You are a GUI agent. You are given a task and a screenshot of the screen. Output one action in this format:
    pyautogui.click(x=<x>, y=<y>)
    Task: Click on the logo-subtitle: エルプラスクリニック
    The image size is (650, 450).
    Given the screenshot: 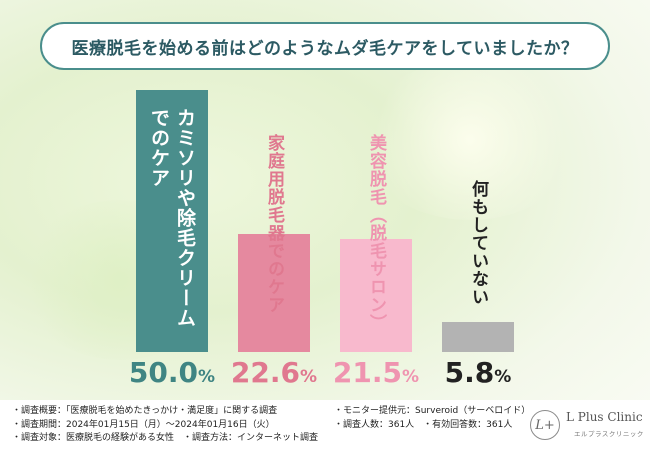 What is the action you would take?
    pyautogui.click(x=609, y=434)
    